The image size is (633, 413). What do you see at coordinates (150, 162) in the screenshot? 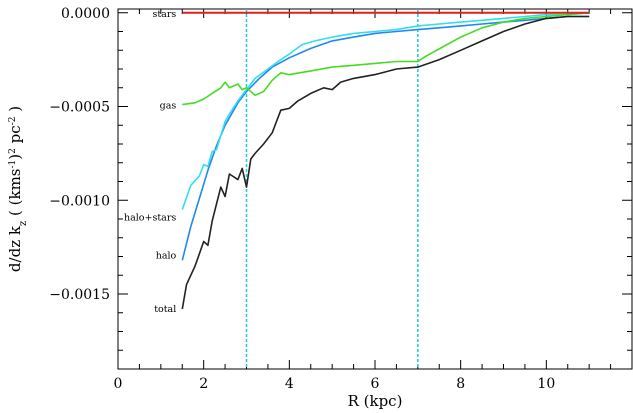
I see `series-labels: stars gas halo+stars halo total` at bounding box center [150, 162].